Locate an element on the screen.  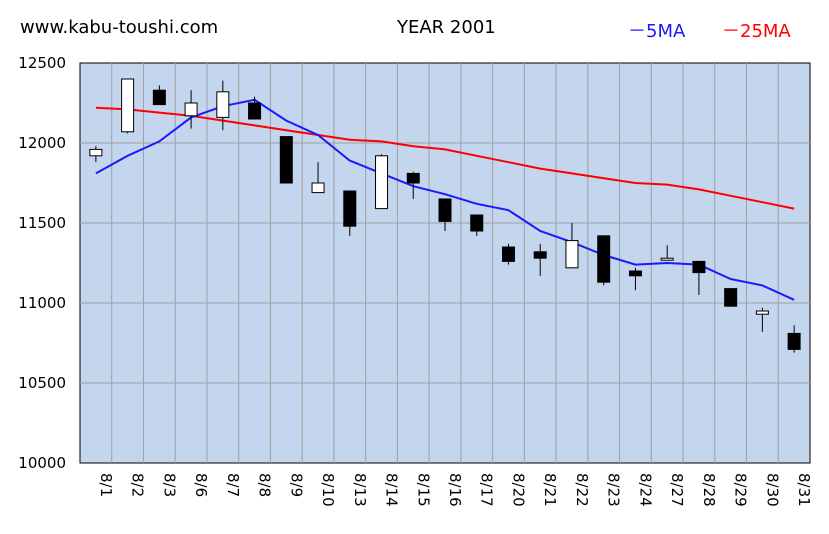
x-tick-label: 8/10 is located at coordinates (328, 490).